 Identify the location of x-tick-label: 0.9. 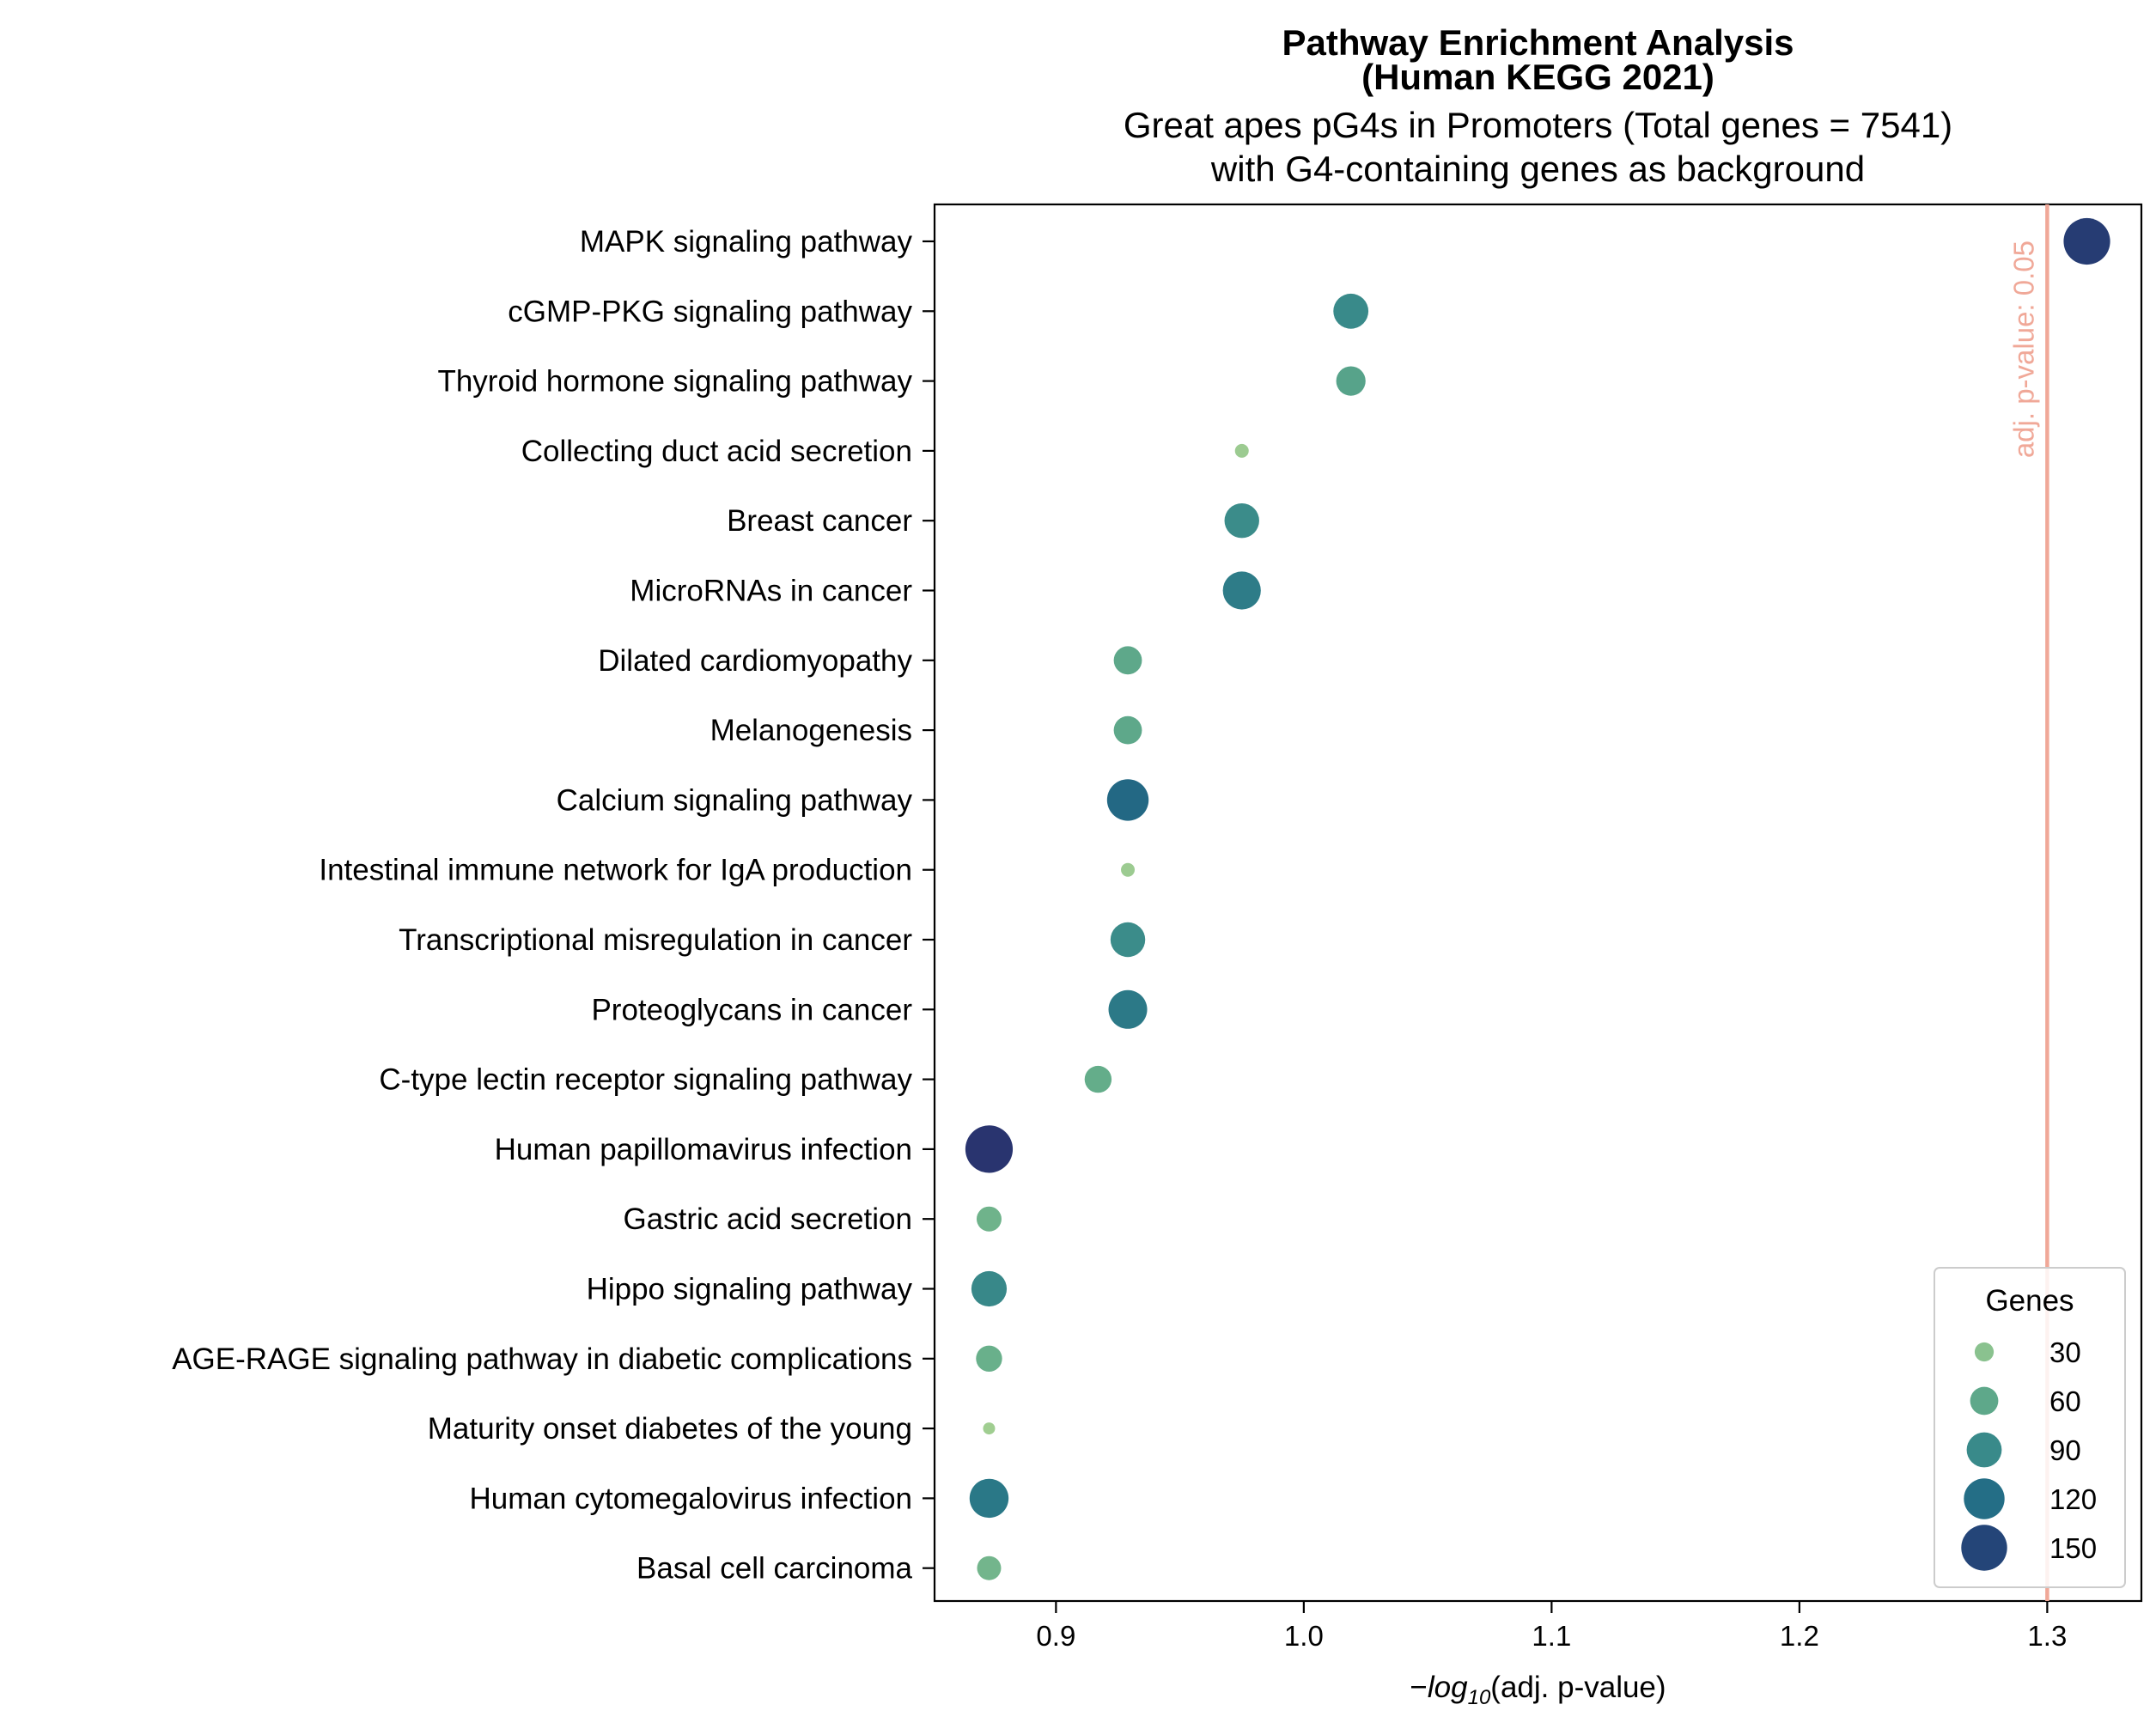
(1055, 1636).